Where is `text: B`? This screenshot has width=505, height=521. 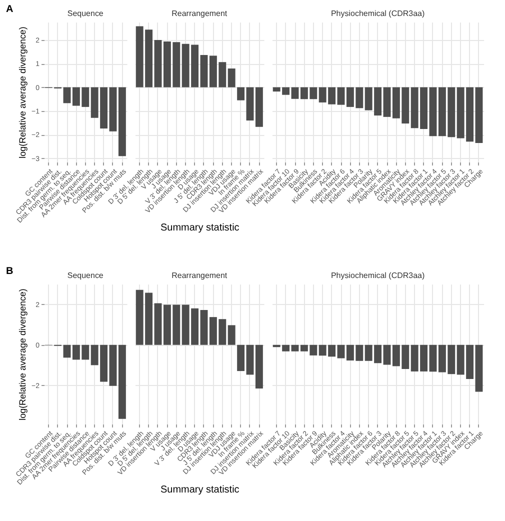 text: B is located at coordinates (10, 271).